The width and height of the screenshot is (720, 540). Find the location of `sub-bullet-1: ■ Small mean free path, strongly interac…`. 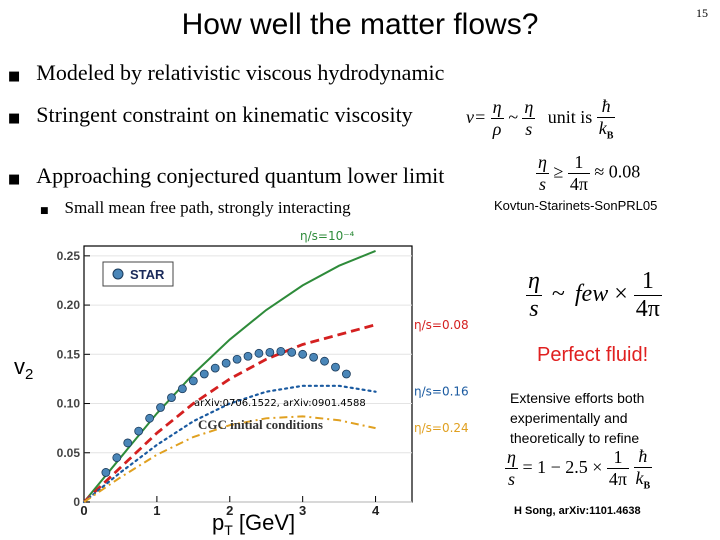

sub-bullet-1: ■ Small mean free path, strongly interac… is located at coordinates (195, 208).